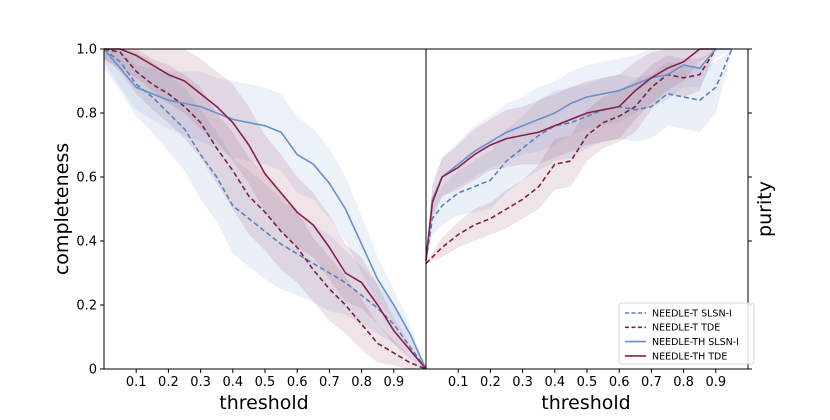 The image size is (830, 420). I want to click on left-x-tick-label: 0.6, so click(297, 382).